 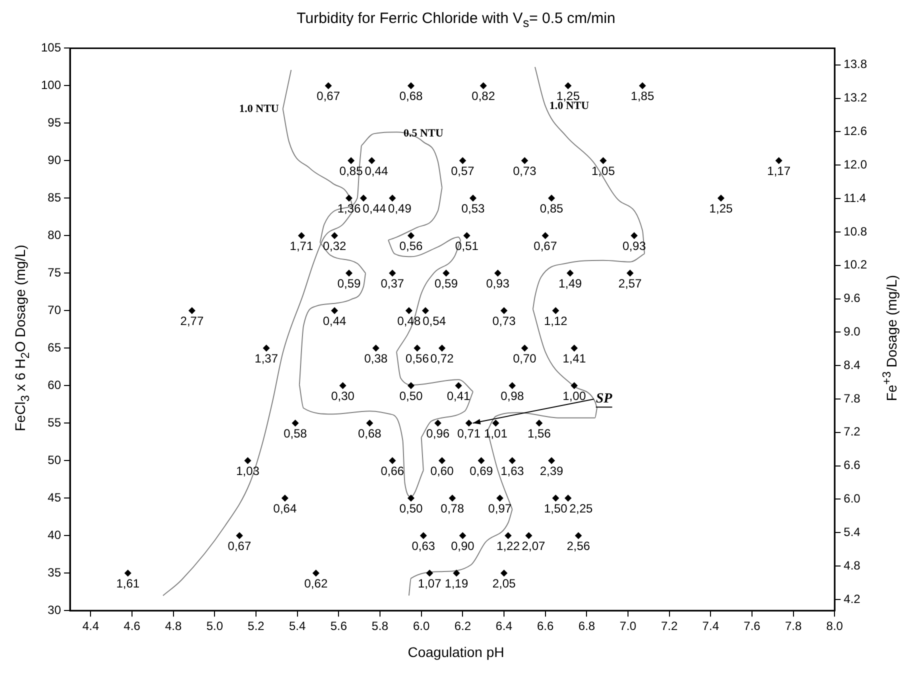 What do you see at coordinates (852, 599) in the screenshot?
I see `y2-tick-label: 4.2` at bounding box center [852, 599].